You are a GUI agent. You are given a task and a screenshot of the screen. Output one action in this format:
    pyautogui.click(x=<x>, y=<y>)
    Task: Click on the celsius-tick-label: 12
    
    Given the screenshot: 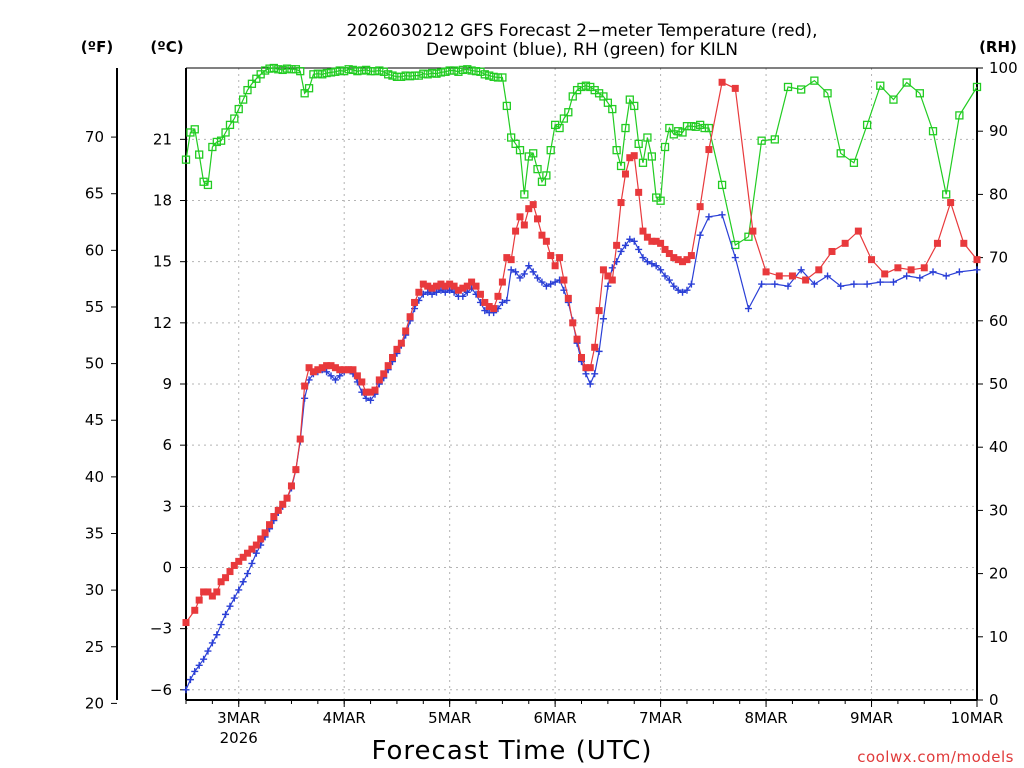 What is the action you would take?
    pyautogui.click(x=162, y=323)
    